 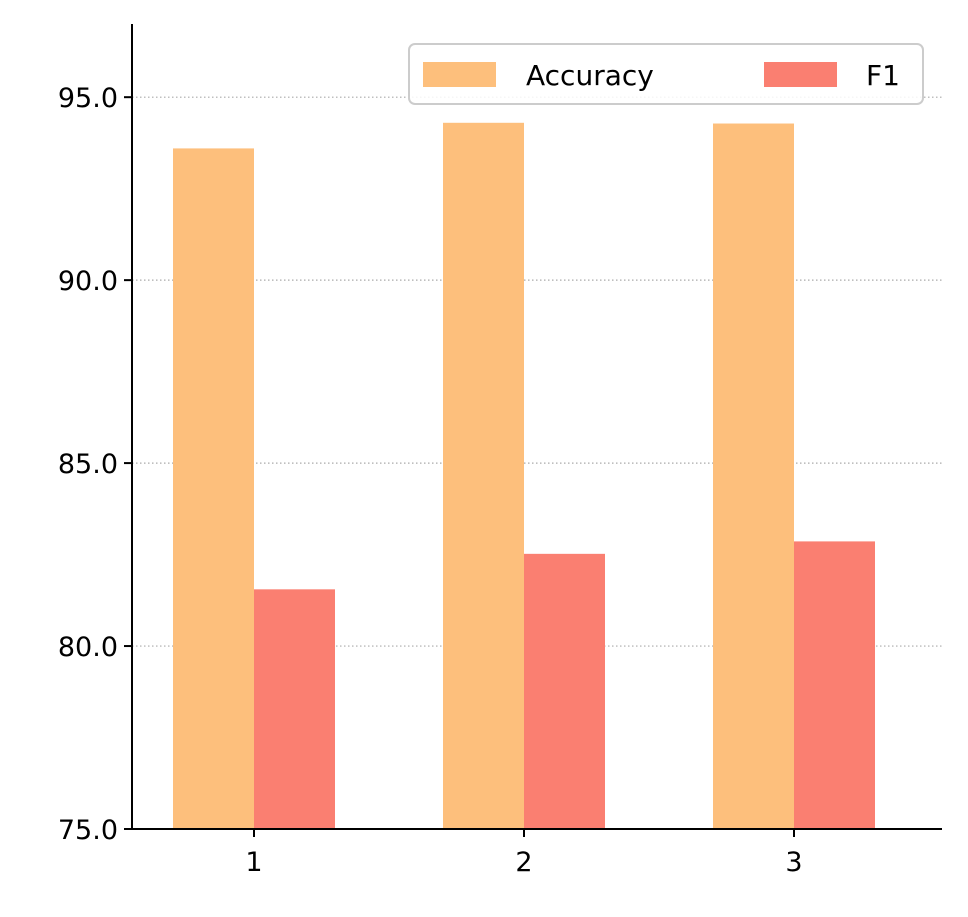 What do you see at coordinates (590, 75) in the screenshot?
I see `legend-label-accuracy: Accuracy` at bounding box center [590, 75].